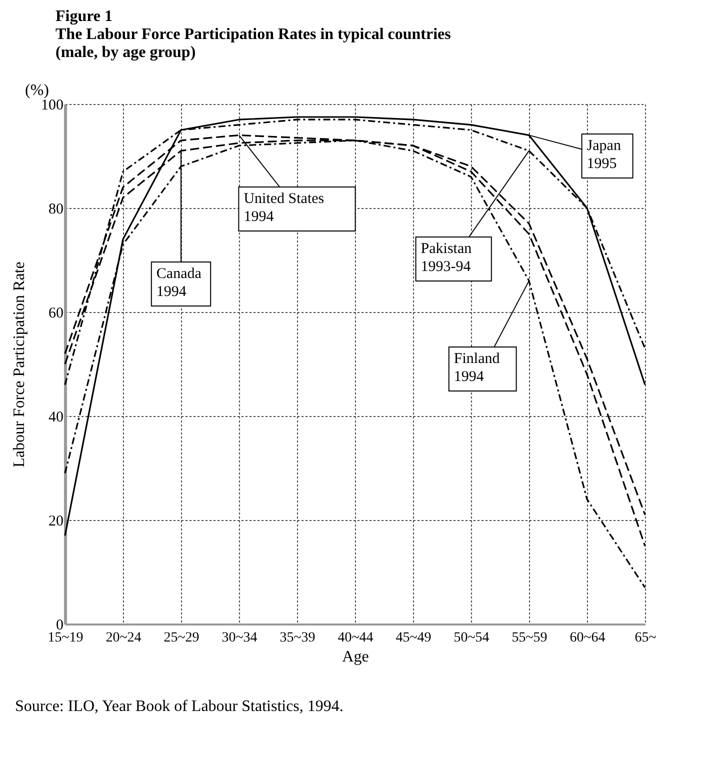 The width and height of the screenshot is (704, 767). What do you see at coordinates (355, 657) in the screenshot?
I see `x-axis-title: Age` at bounding box center [355, 657].